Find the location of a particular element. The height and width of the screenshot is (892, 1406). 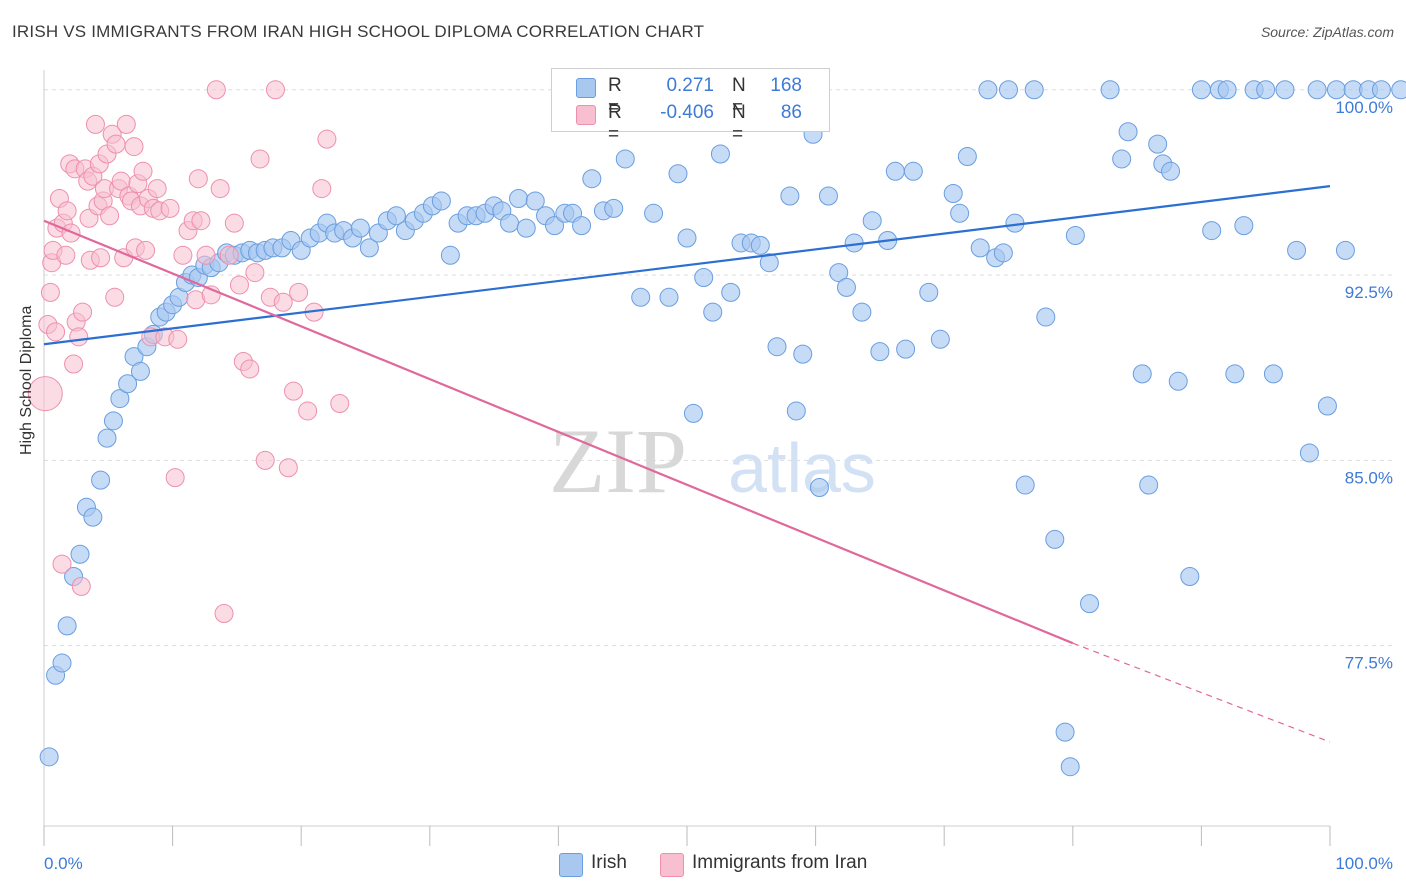

y-axis-label: High School Diploma is located at coordinates (26, 380).